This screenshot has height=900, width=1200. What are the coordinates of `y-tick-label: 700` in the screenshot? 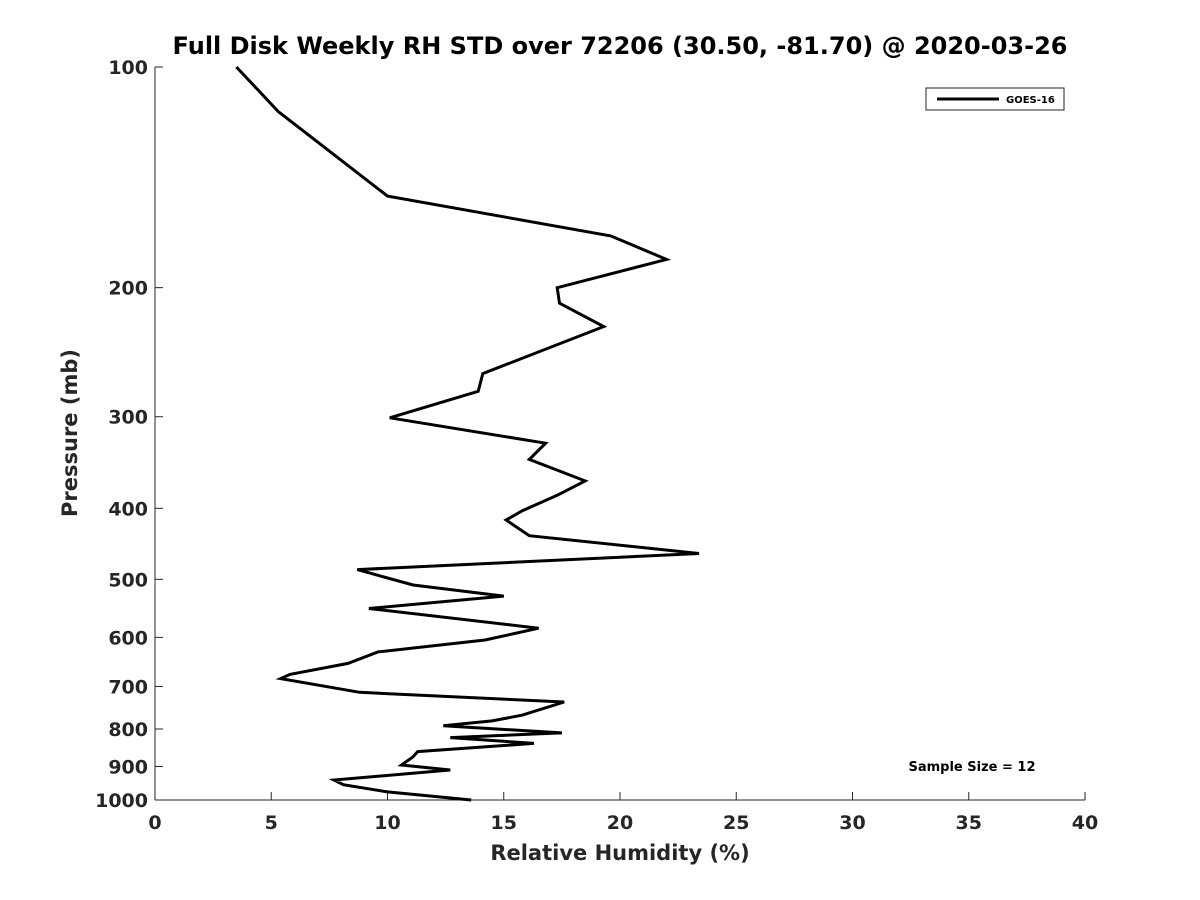 It's located at (128, 687).